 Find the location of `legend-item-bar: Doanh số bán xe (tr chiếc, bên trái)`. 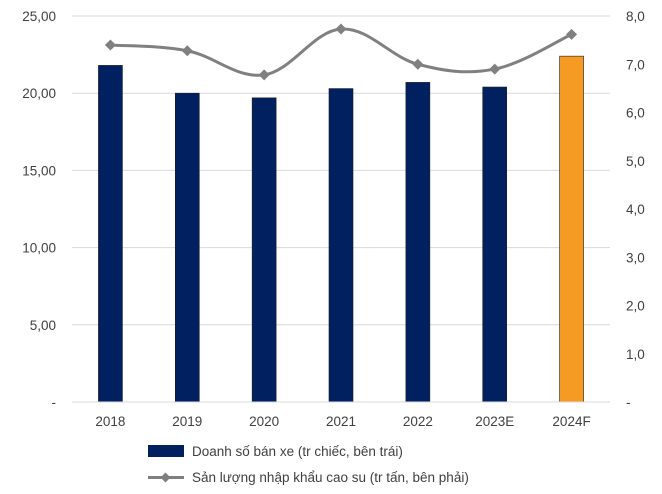

legend-item-bar: Doanh số bán xe (tr chiếc, bên trái) is located at coordinates (308, 451).